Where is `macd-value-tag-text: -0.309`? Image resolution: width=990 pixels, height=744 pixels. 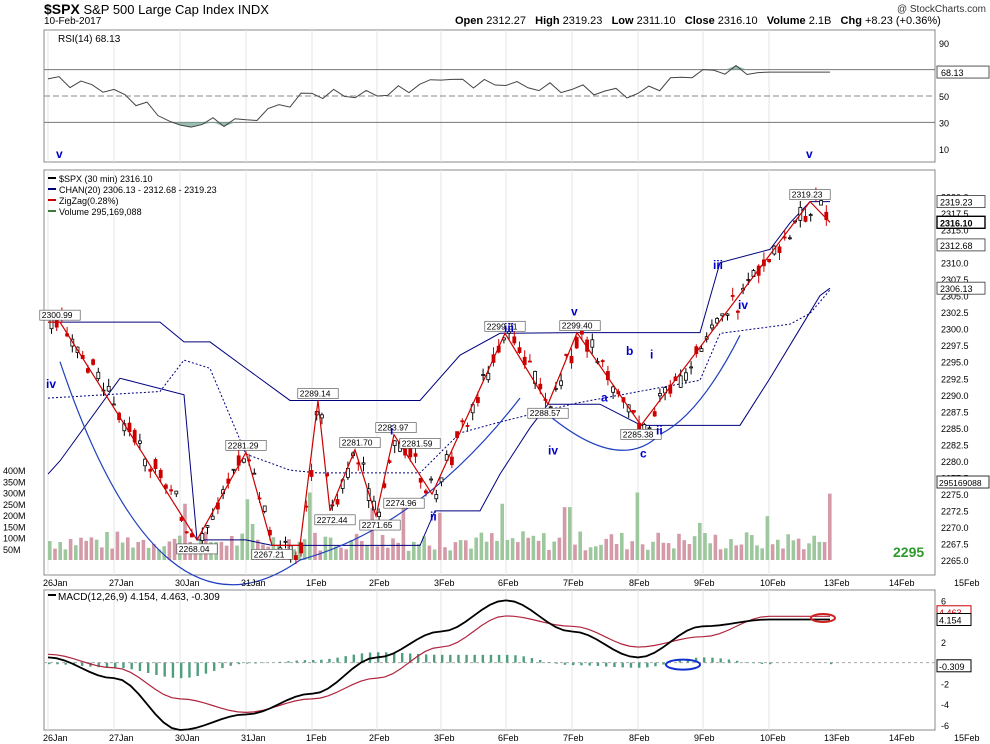 macd-value-tag-text: -0.309 is located at coordinates (952, 667).